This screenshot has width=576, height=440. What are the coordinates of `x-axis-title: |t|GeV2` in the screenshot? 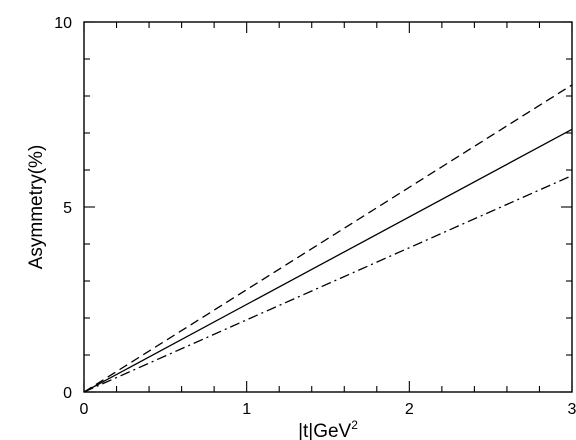 It's located at (328, 429).